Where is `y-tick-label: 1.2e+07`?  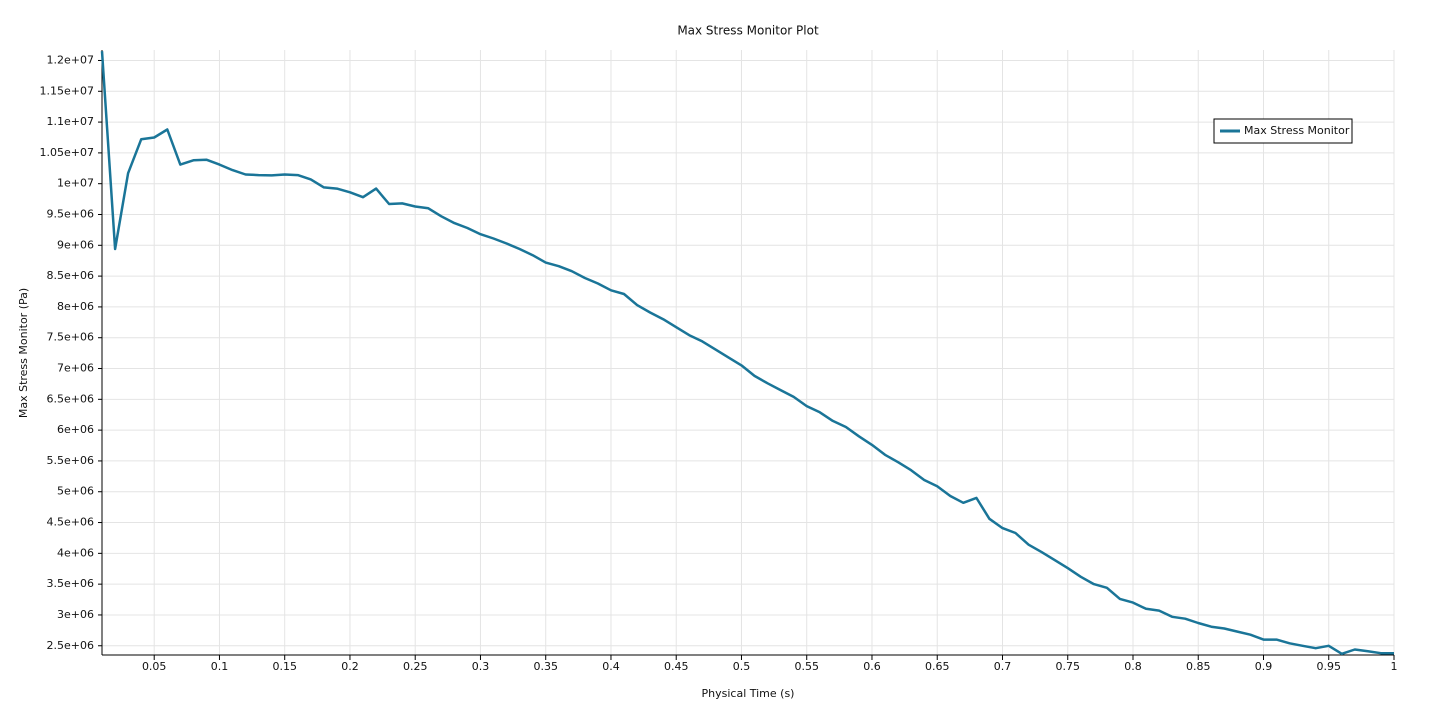
y-tick-label: 1.2e+07 is located at coordinates (70, 59).